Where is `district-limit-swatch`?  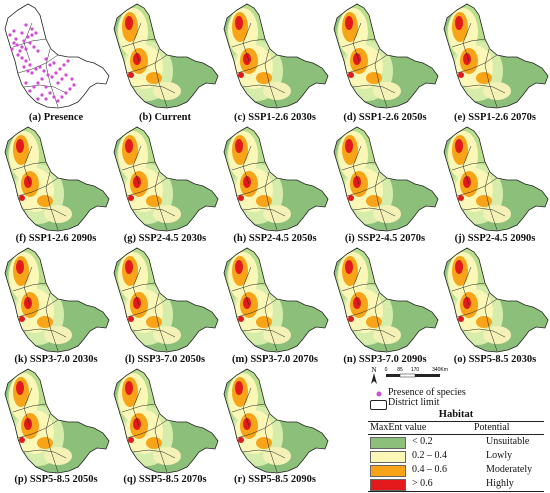
district-limit-swatch is located at coordinates (378, 405).